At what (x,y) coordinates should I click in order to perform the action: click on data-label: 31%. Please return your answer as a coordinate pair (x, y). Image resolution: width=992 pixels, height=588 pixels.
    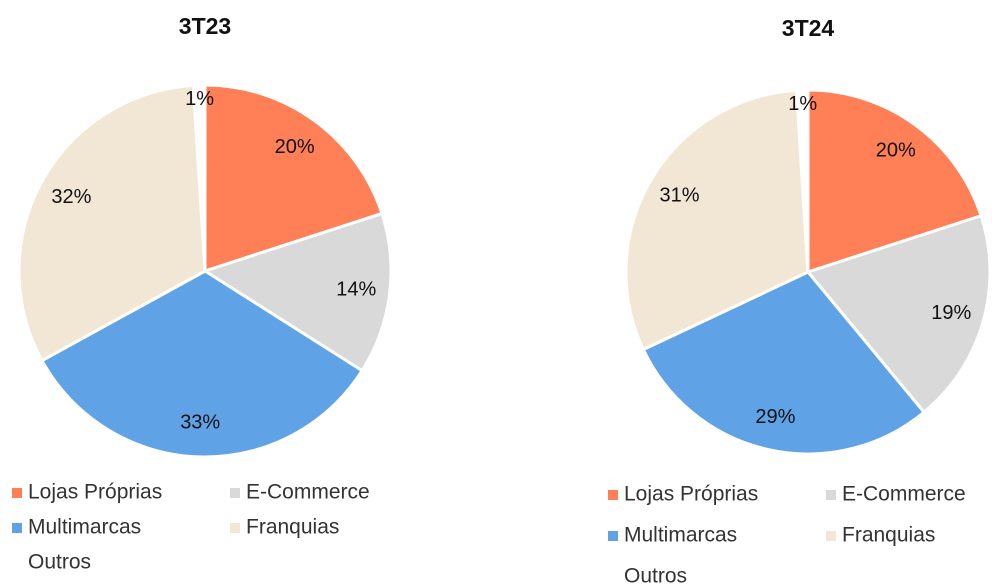
    Looking at the image, I should click on (680, 195).